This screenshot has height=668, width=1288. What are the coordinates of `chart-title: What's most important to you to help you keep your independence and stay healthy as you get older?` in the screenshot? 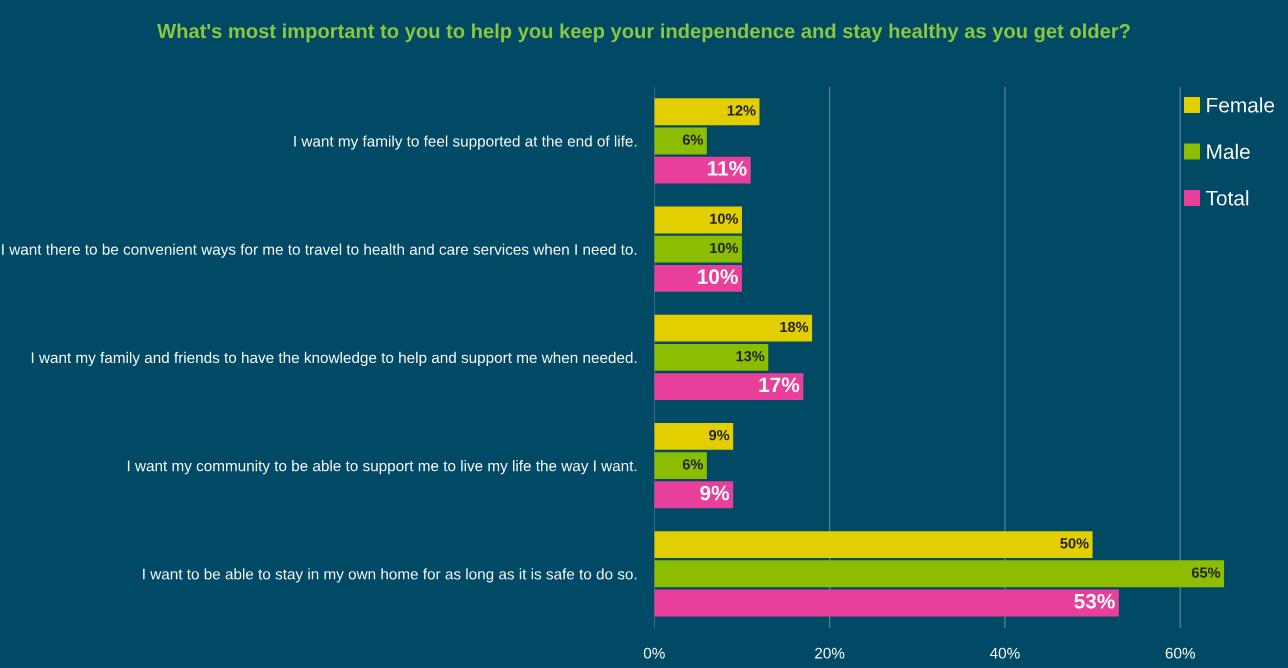 It's located at (643, 33).